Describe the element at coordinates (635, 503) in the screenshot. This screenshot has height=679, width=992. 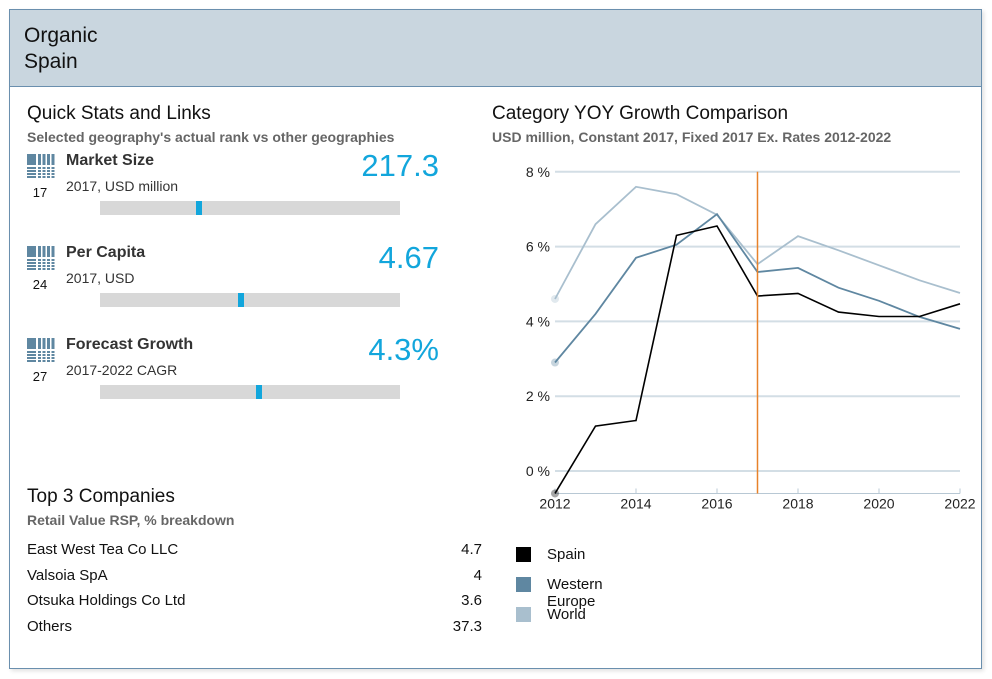
I see `x-tick-label: 2014` at that location.